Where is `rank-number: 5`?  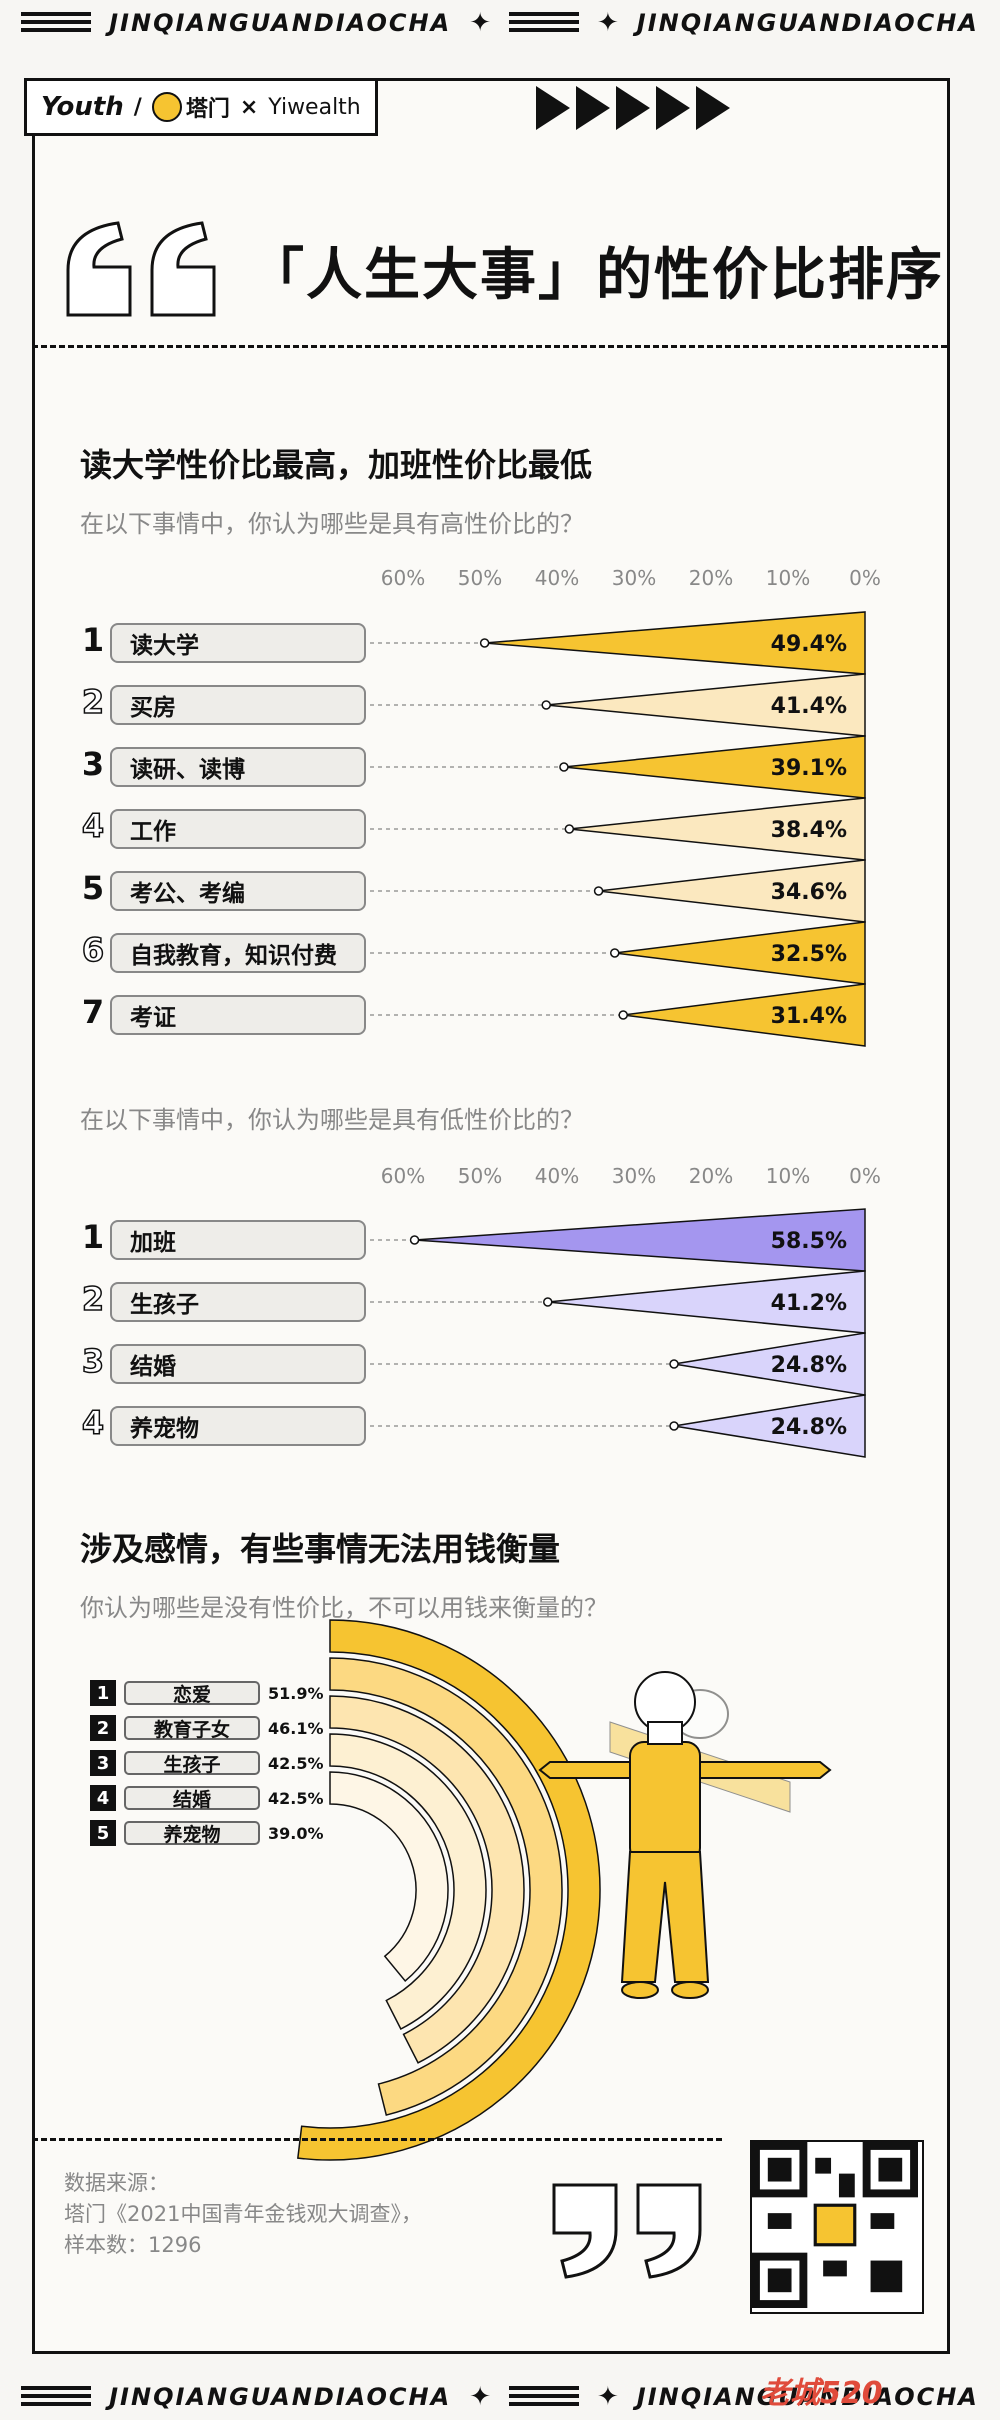
rank-number: 5 is located at coordinates (93, 888).